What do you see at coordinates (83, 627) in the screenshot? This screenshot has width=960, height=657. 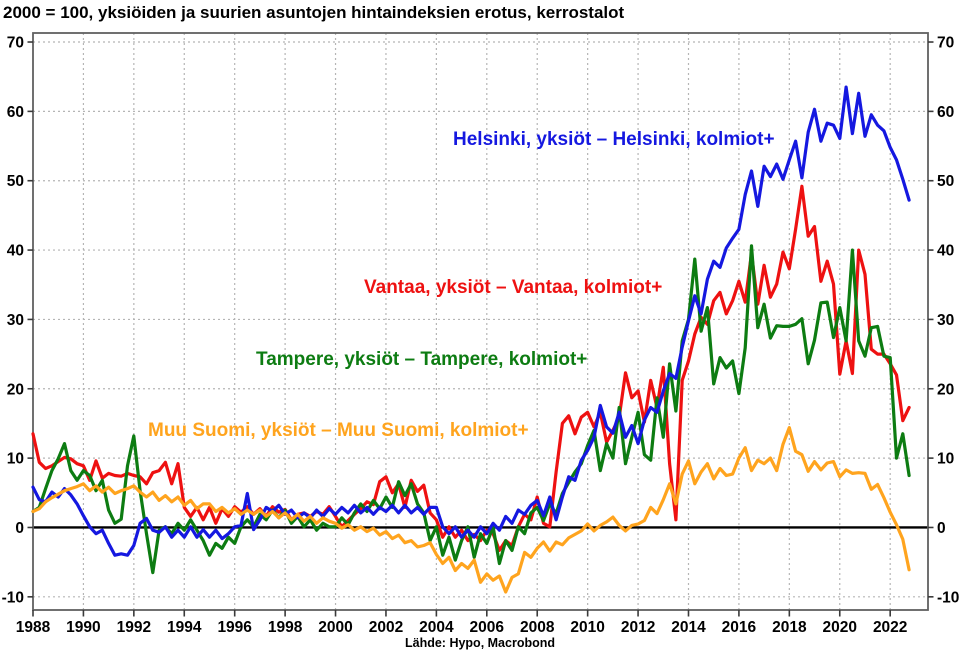 I see `x-tick-label: 1990` at bounding box center [83, 627].